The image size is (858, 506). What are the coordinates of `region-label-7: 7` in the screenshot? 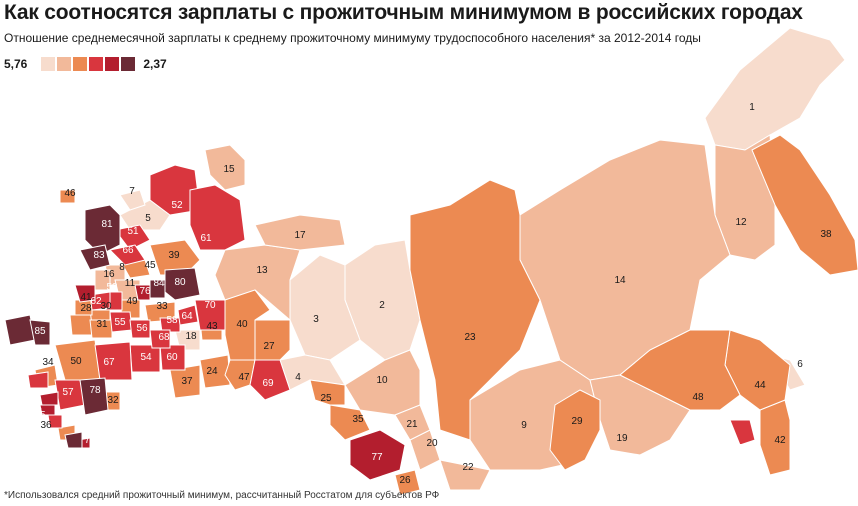 It's located at (132, 191).